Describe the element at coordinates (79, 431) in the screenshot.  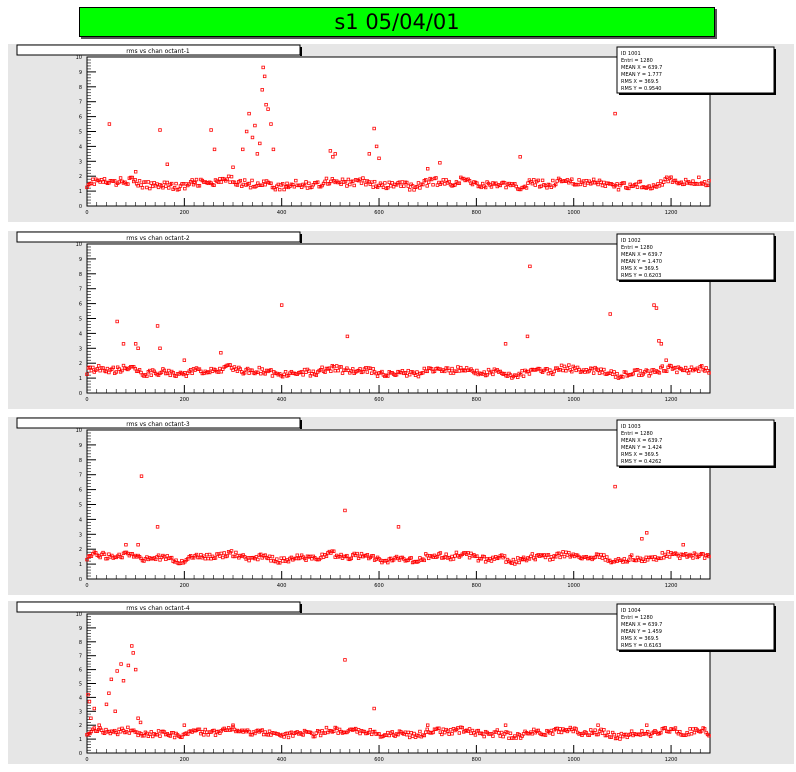
I see `y-tick-label: 10` at that location.